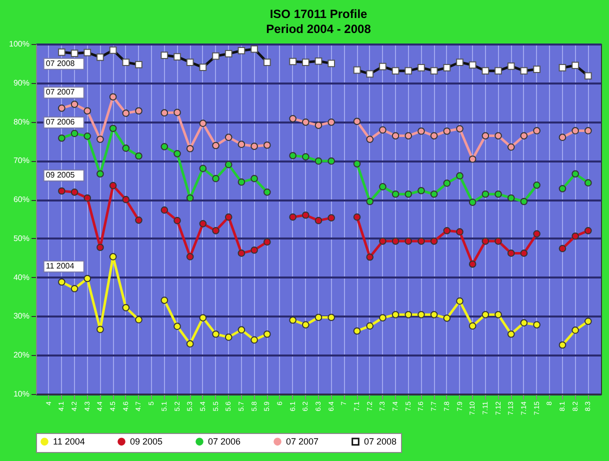 The width and height of the screenshot is (609, 461). What do you see at coordinates (21, 238) in the screenshot?
I see `y-tick-label: 50%` at bounding box center [21, 238].